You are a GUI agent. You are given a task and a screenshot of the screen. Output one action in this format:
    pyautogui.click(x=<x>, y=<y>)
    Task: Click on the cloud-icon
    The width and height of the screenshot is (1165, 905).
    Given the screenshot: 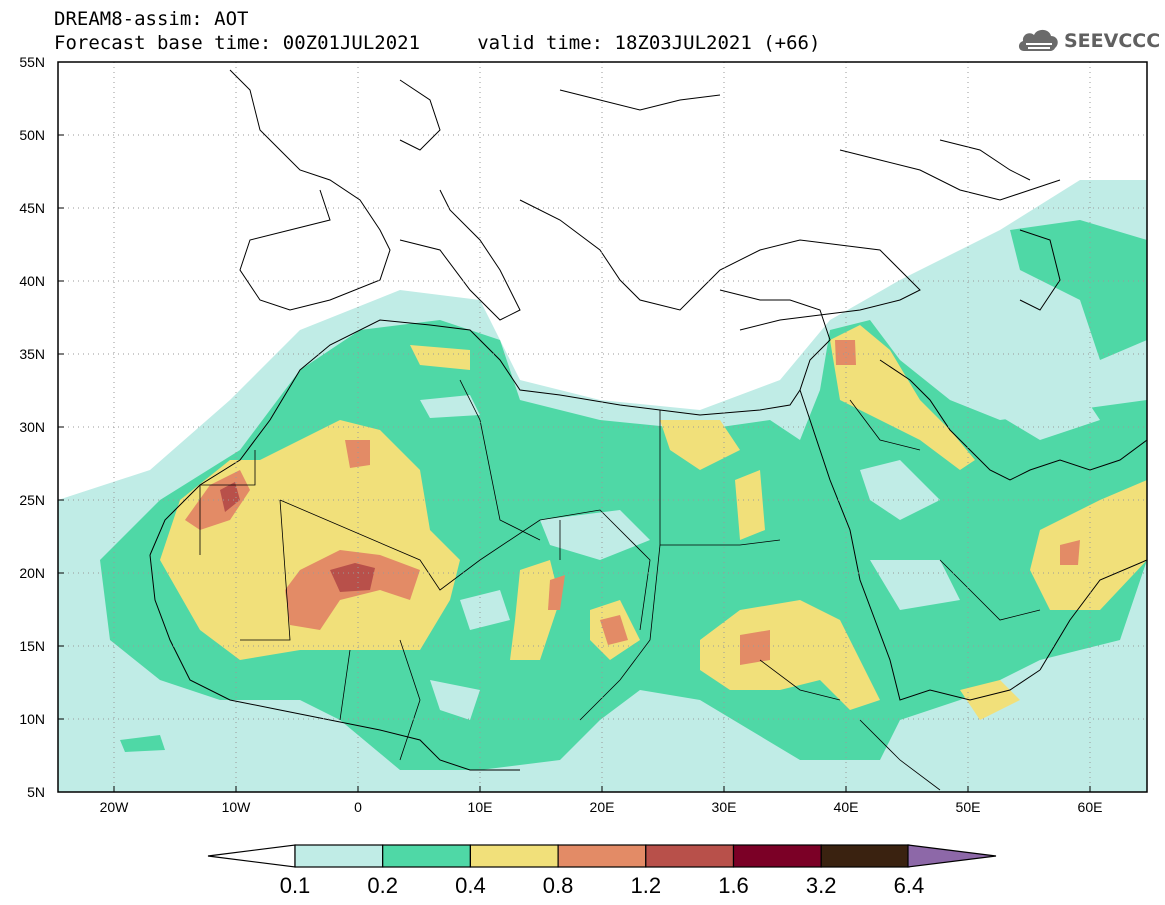 What is the action you would take?
    pyautogui.click(x=1038, y=40)
    